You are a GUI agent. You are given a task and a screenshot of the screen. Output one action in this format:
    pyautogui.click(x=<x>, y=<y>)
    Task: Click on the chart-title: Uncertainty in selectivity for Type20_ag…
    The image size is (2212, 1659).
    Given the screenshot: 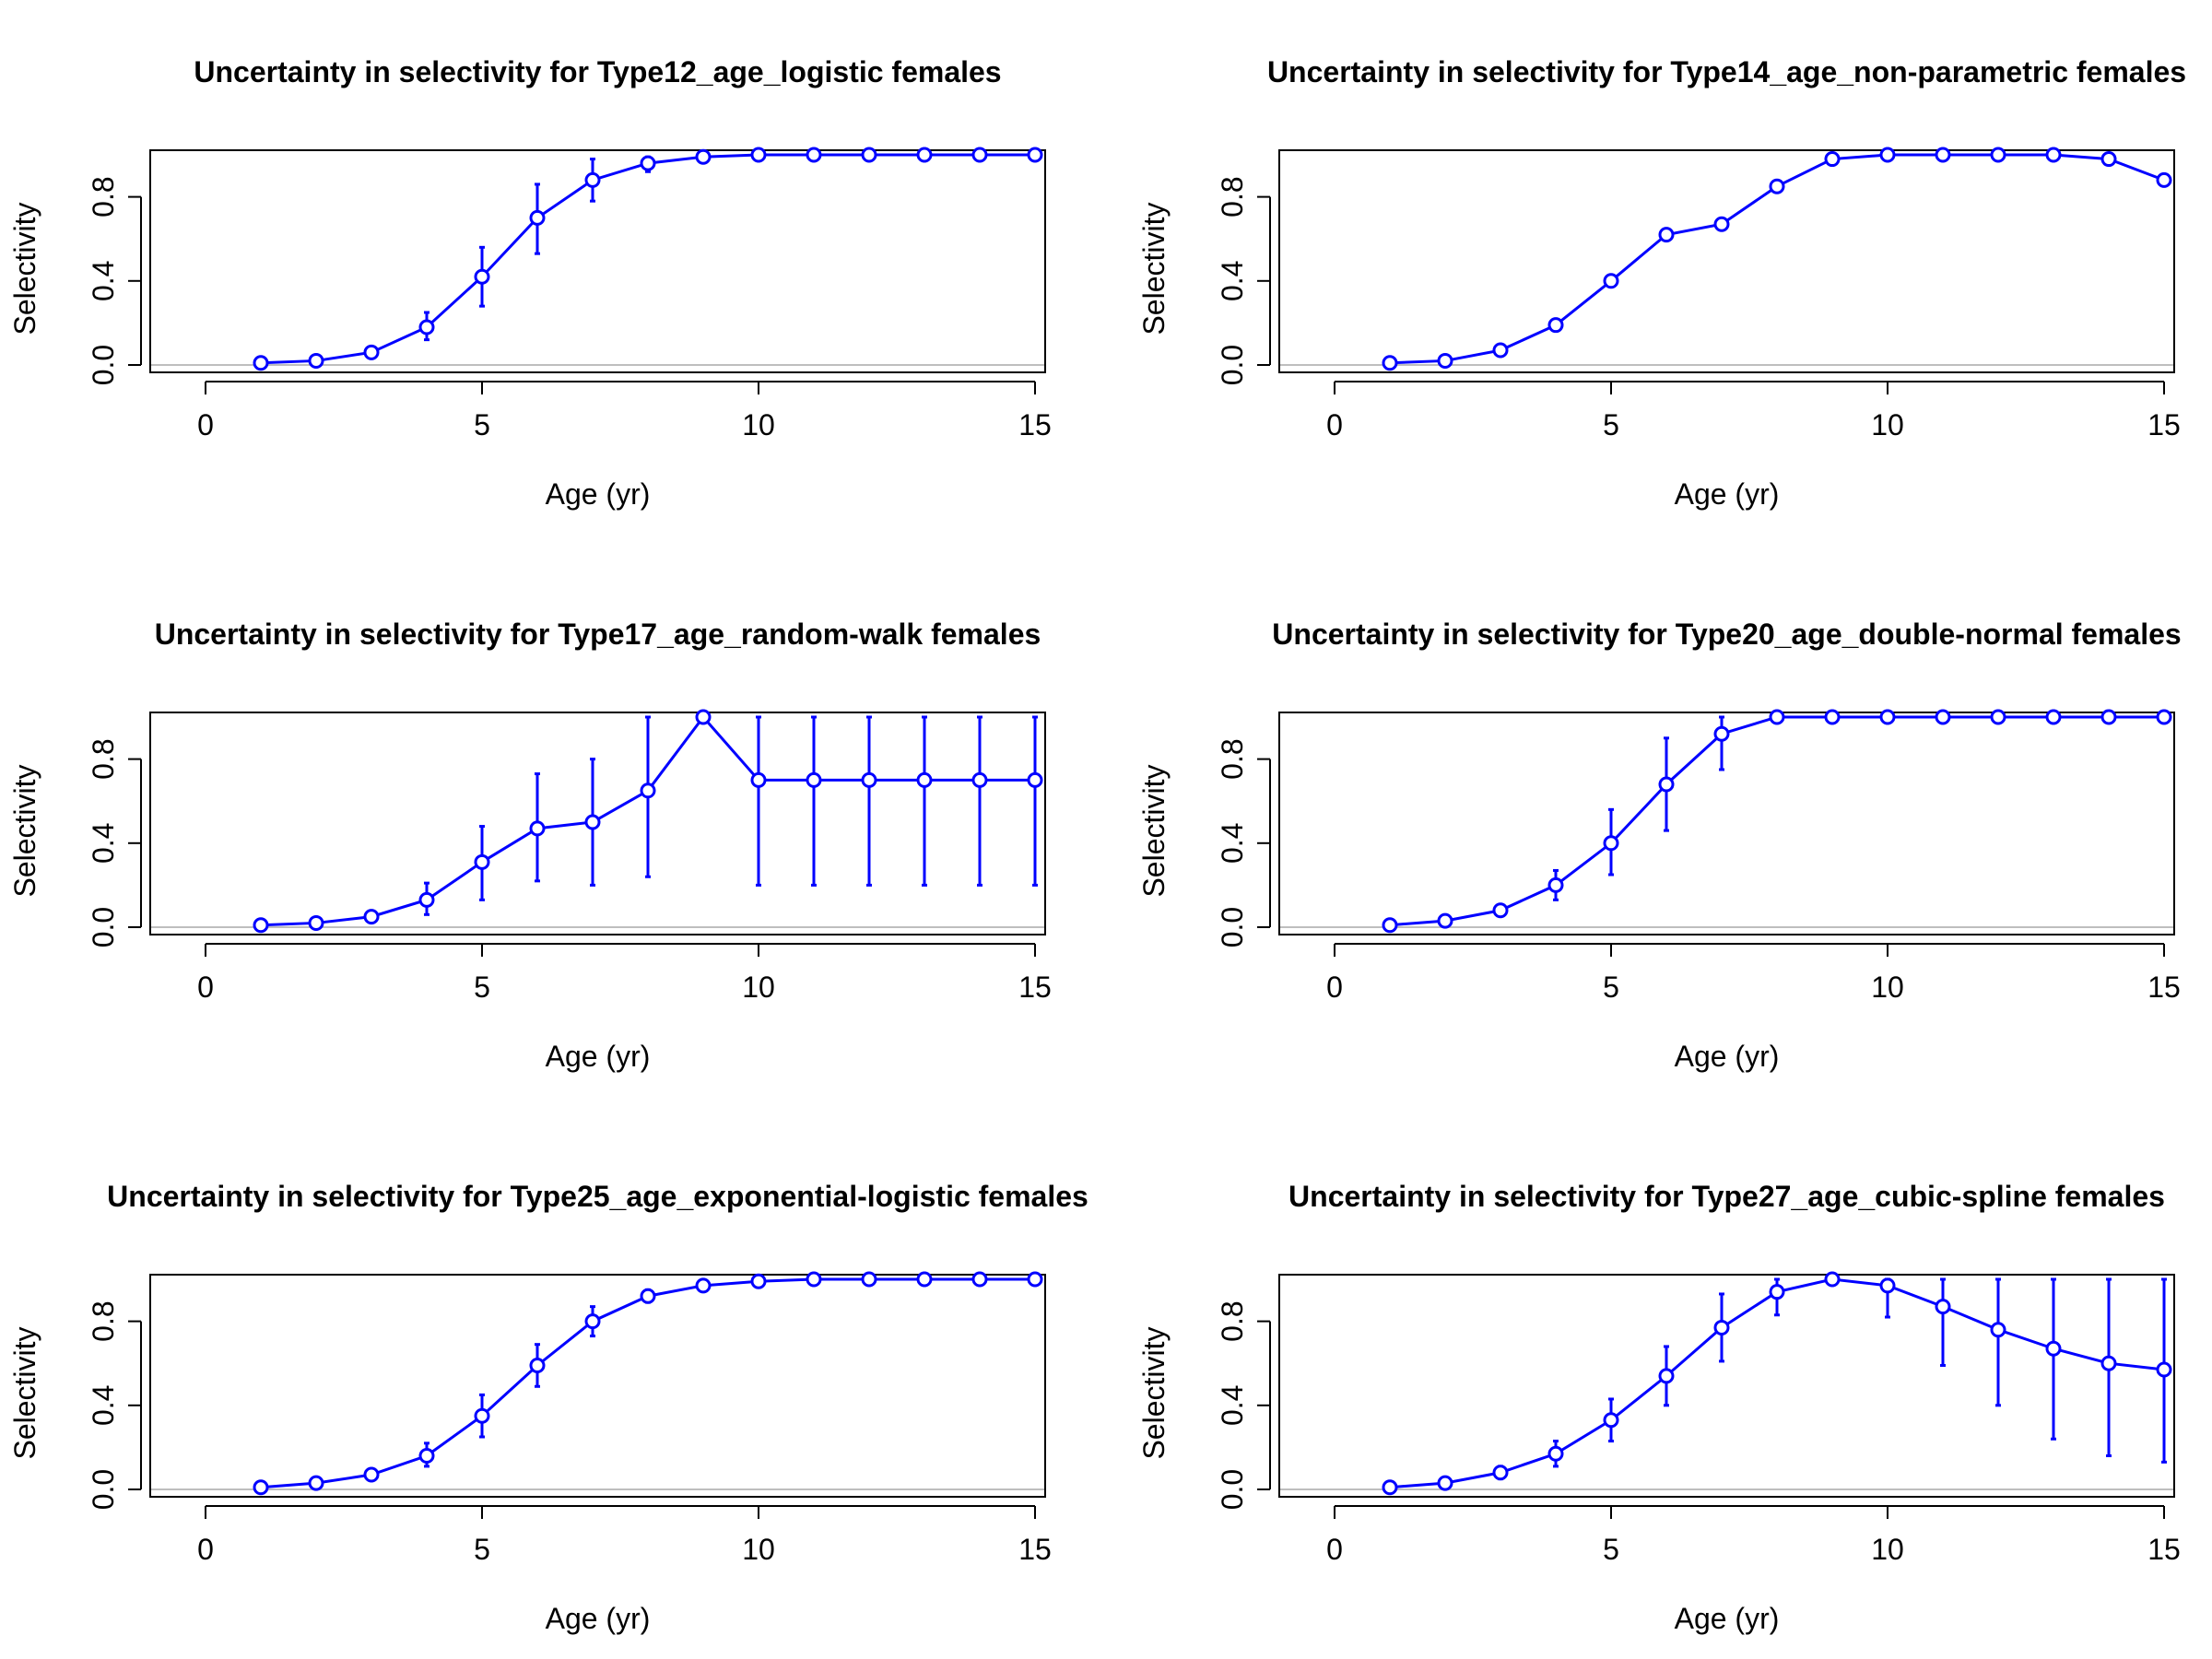 What is the action you would take?
    pyautogui.click(x=1726, y=634)
    